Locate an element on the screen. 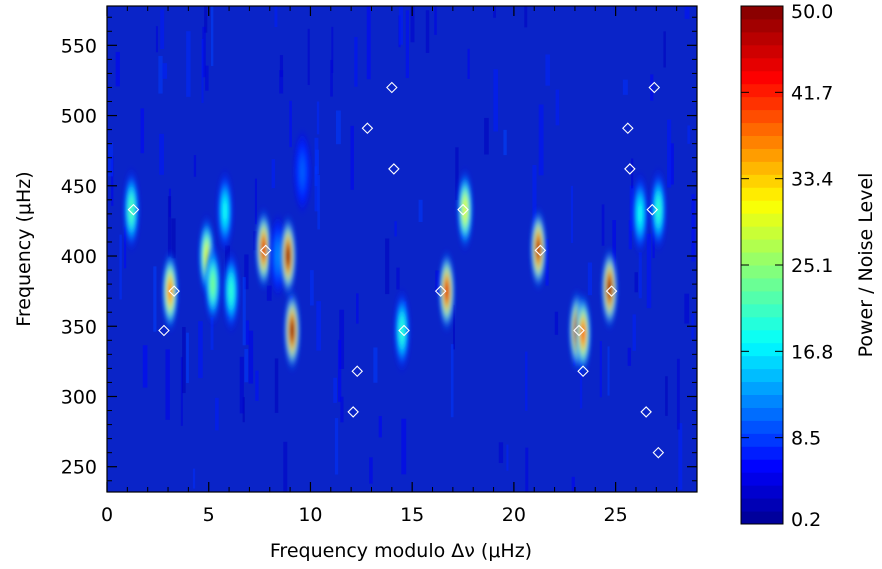 Image resolution: width=882 pixels, height=569 pixels. colorbar-tick-label: 41.7 is located at coordinates (812, 93).